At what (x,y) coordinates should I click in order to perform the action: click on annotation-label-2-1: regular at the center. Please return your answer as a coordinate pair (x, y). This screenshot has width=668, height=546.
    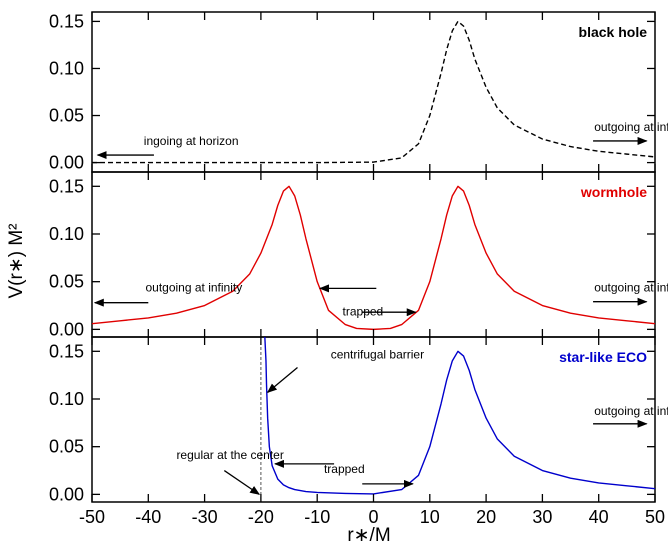
    Looking at the image, I should click on (229, 455).